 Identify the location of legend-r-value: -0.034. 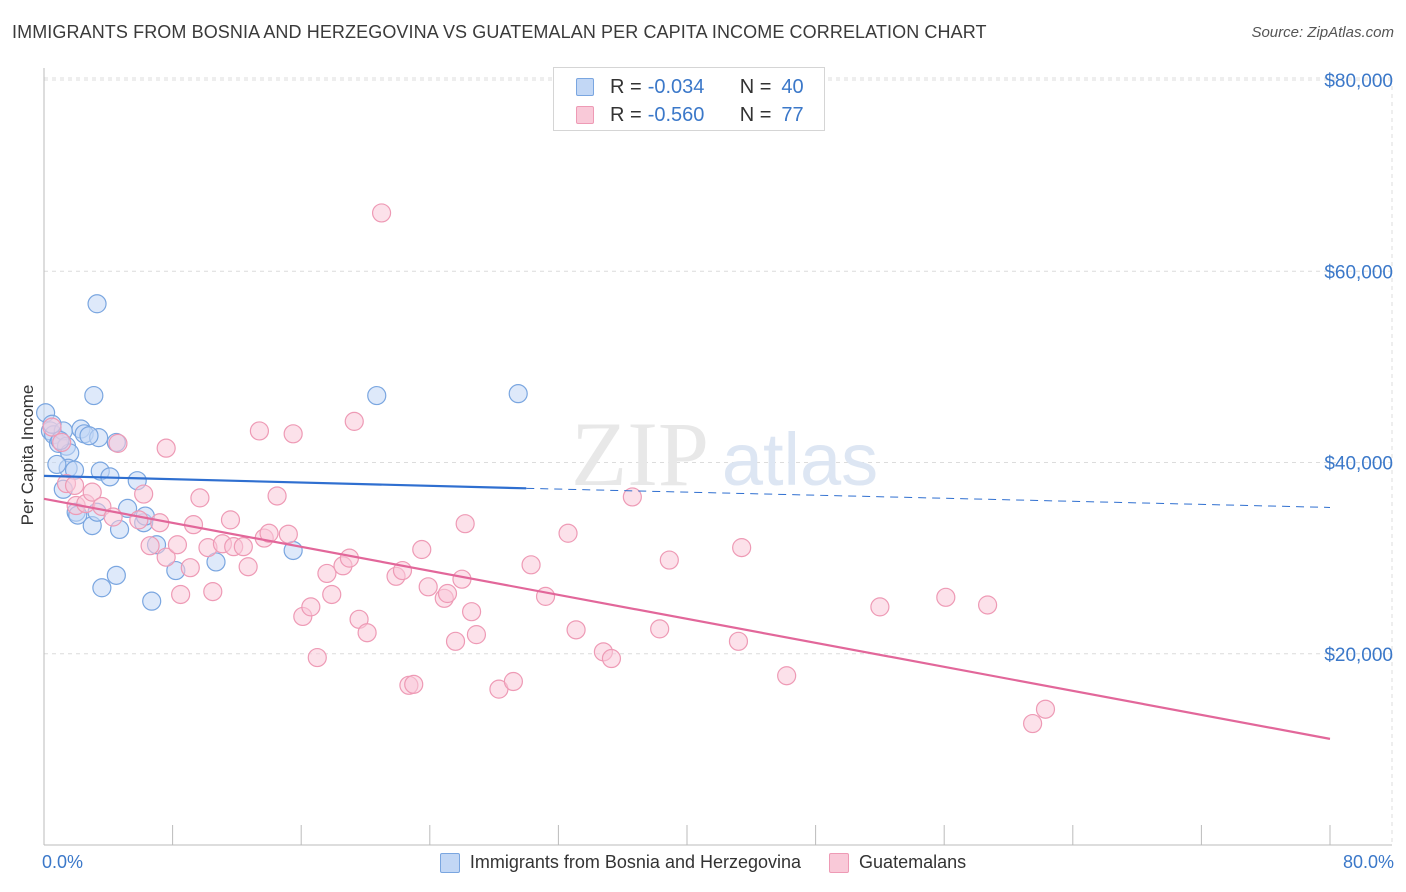
(676, 86).